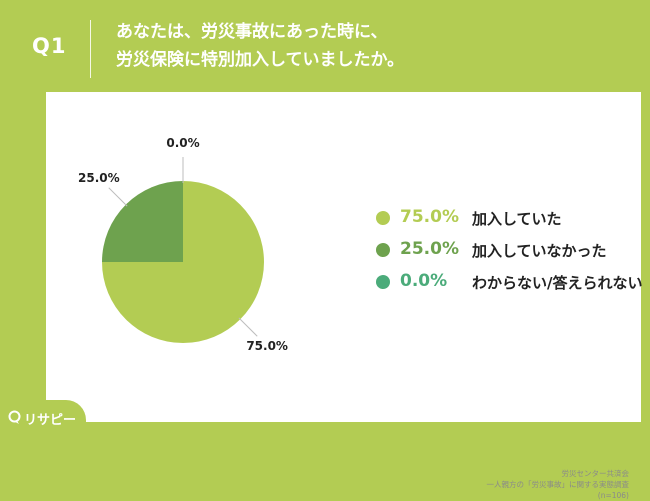 The image size is (650, 501). Describe the element at coordinates (613, 495) in the screenshot. I see `sample-size: (n=106)` at that location.